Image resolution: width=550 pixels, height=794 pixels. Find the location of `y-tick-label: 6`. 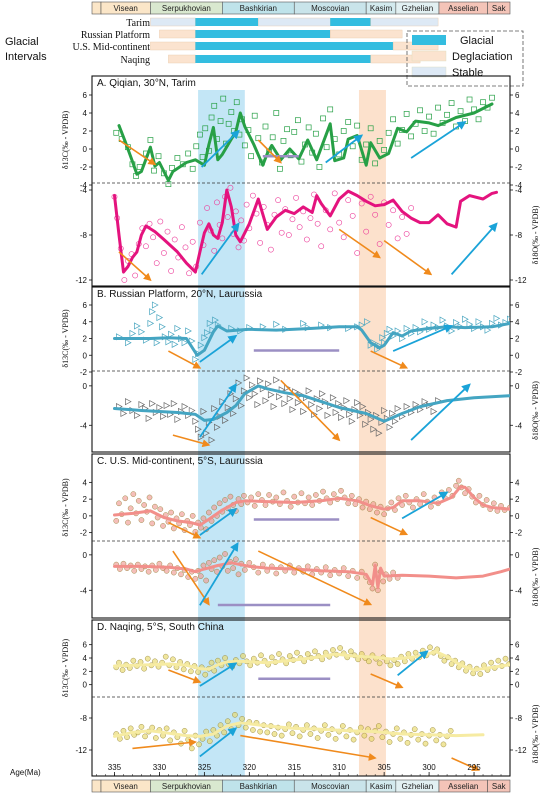

y-tick-label: 6 is located at coordinates (85, 95).